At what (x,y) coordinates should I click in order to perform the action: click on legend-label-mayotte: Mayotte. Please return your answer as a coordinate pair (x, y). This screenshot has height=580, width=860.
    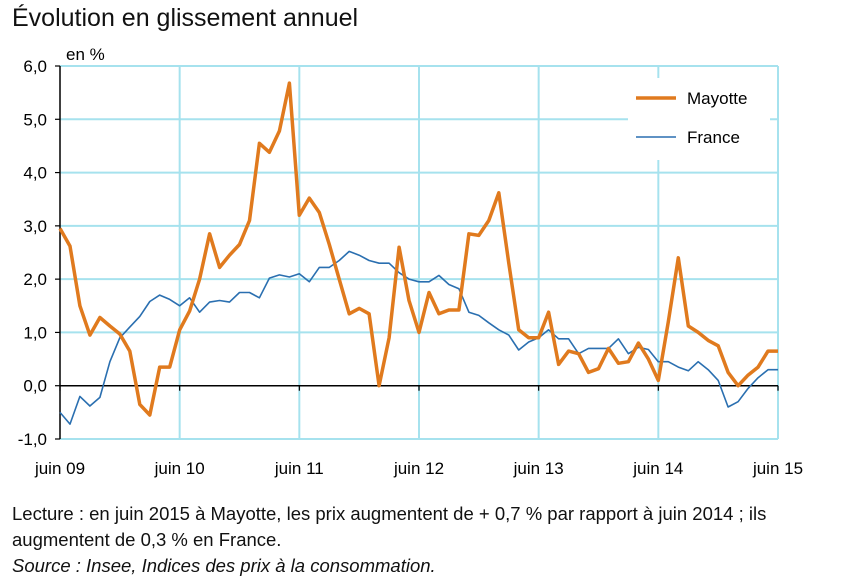
    Looking at the image, I should click on (717, 98).